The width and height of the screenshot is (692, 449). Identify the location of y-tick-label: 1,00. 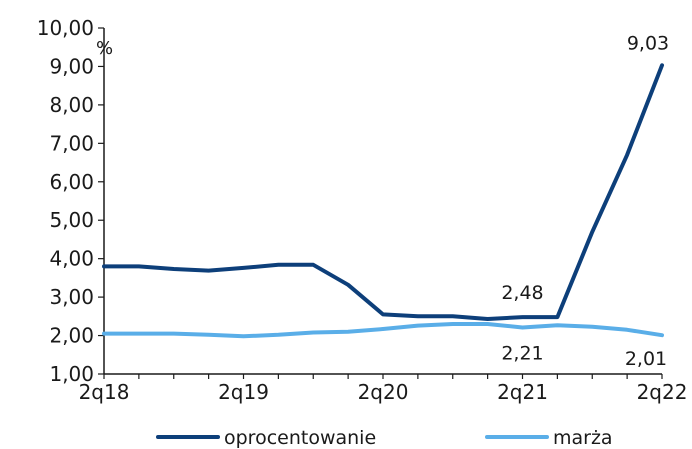
(71, 374).